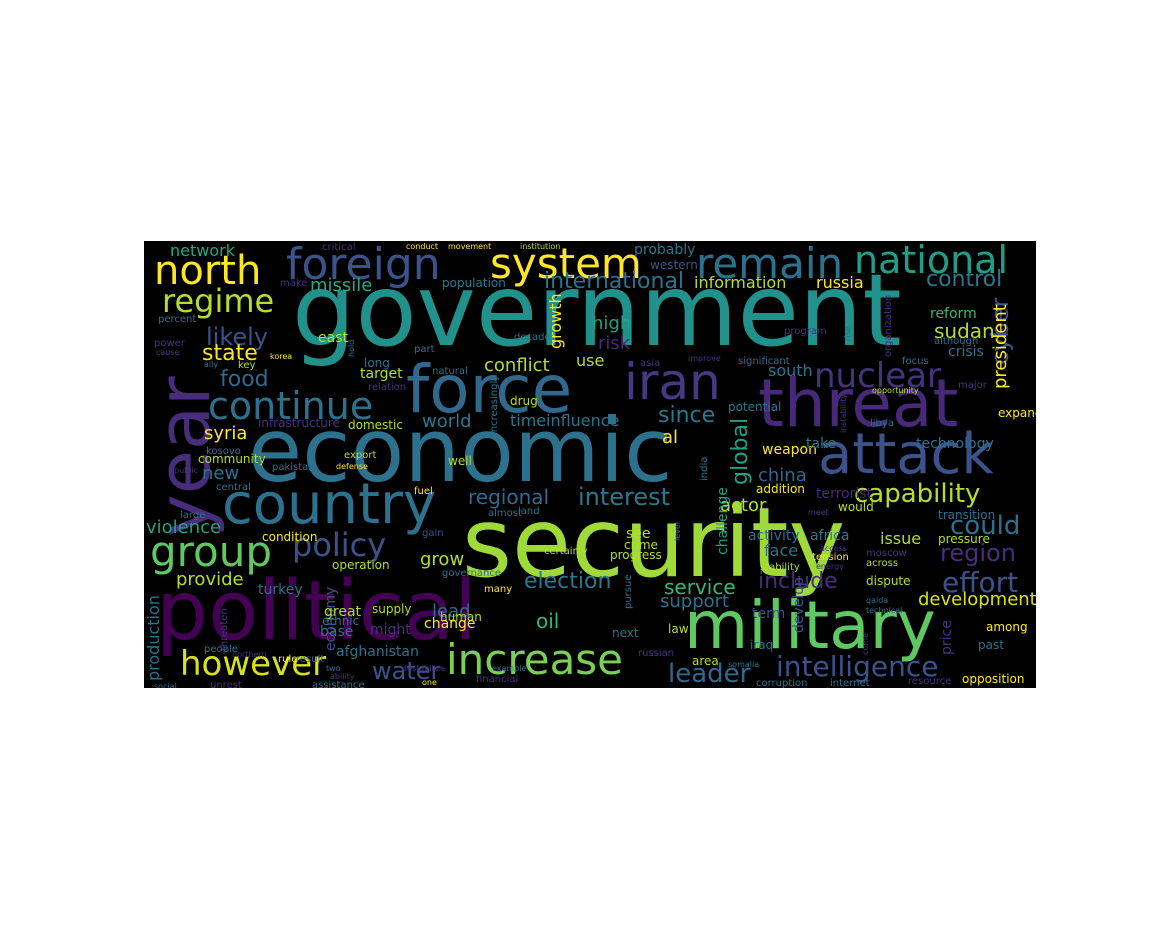 This screenshot has width=1152, height=936. What do you see at coordinates (774, 536) in the screenshot?
I see `word-activity: activity` at bounding box center [774, 536].